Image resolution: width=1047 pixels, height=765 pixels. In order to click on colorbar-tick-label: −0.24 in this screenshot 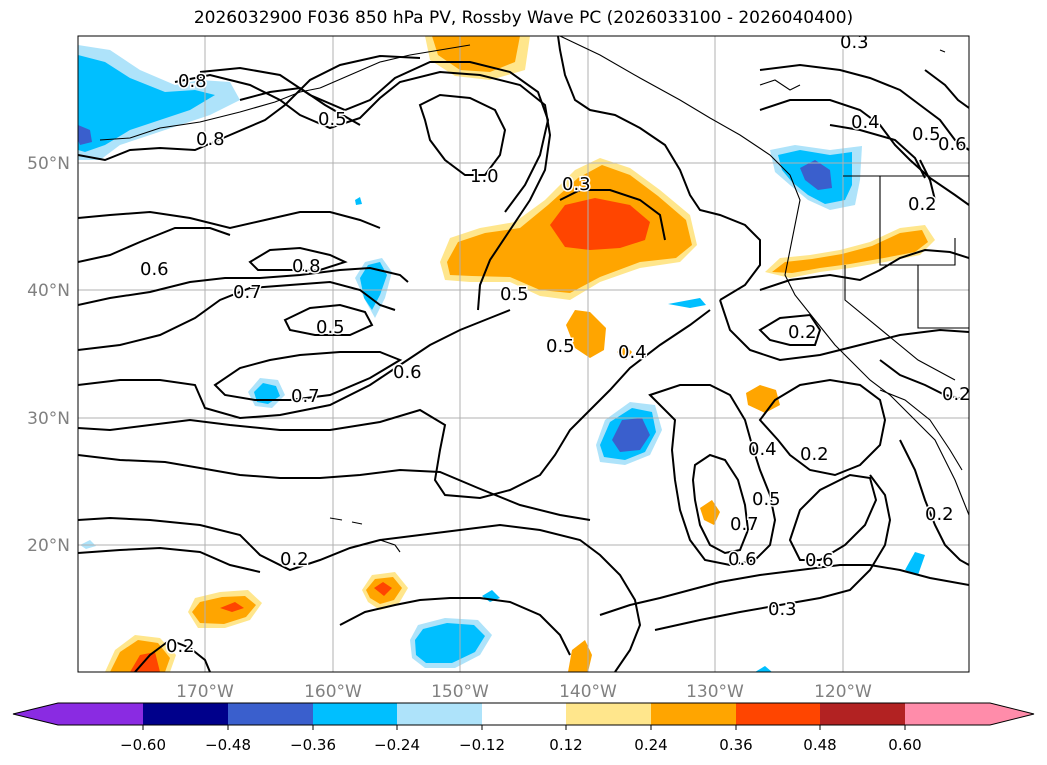, I will do `click(397, 745)`.